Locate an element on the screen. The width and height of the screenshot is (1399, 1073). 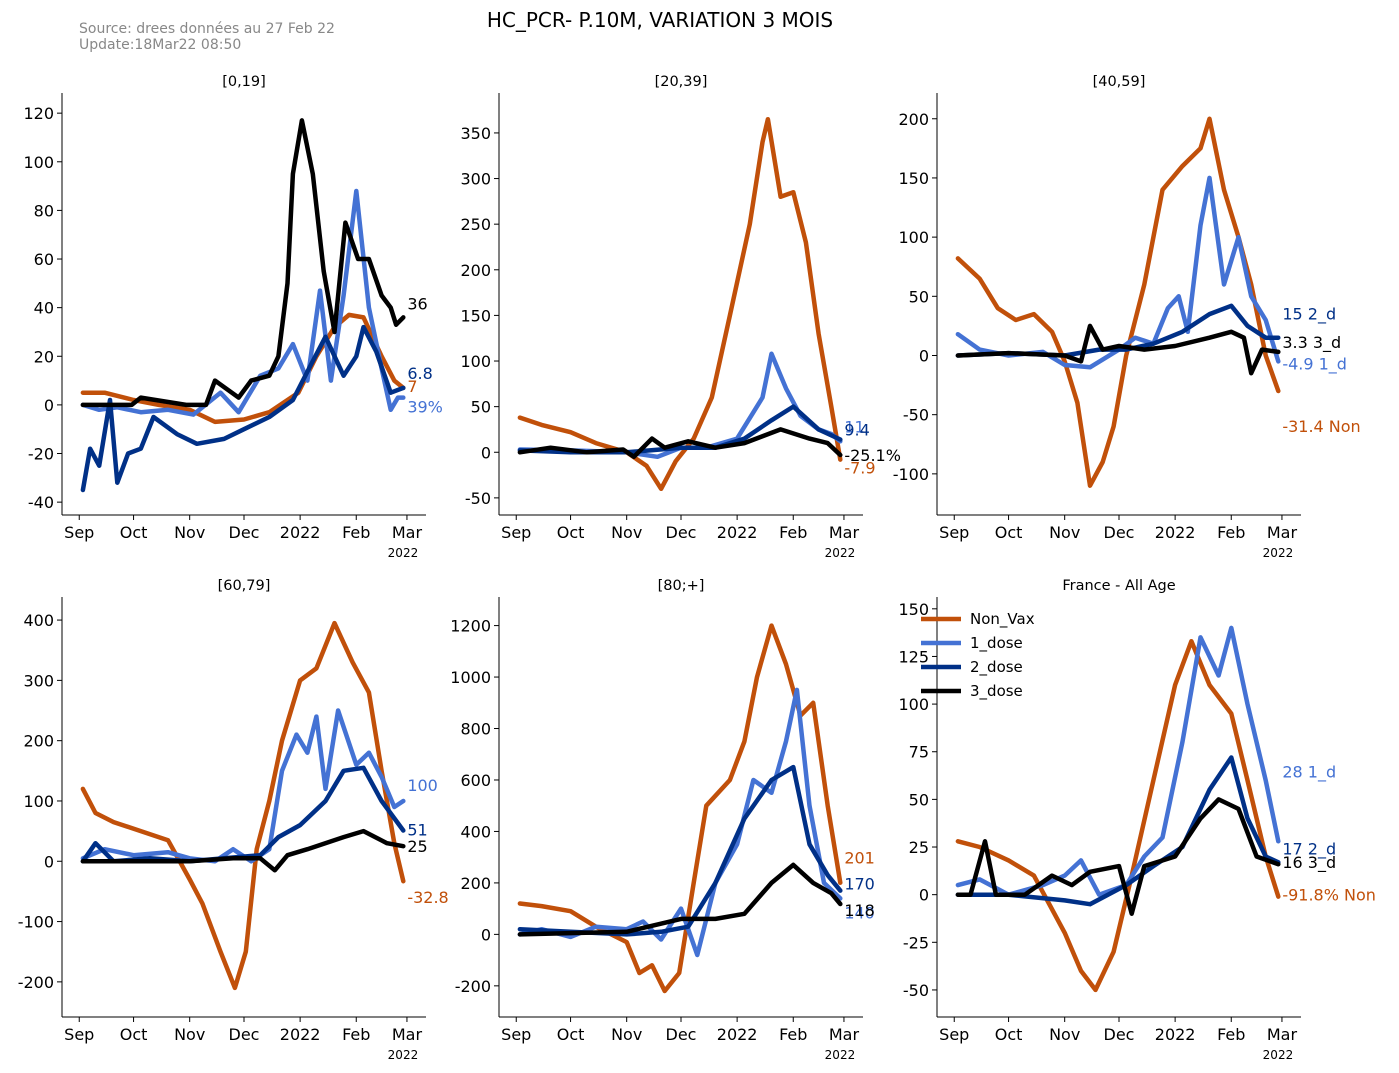
legend-label-Non_Vax: Non_Vax is located at coordinates (1002, 619).